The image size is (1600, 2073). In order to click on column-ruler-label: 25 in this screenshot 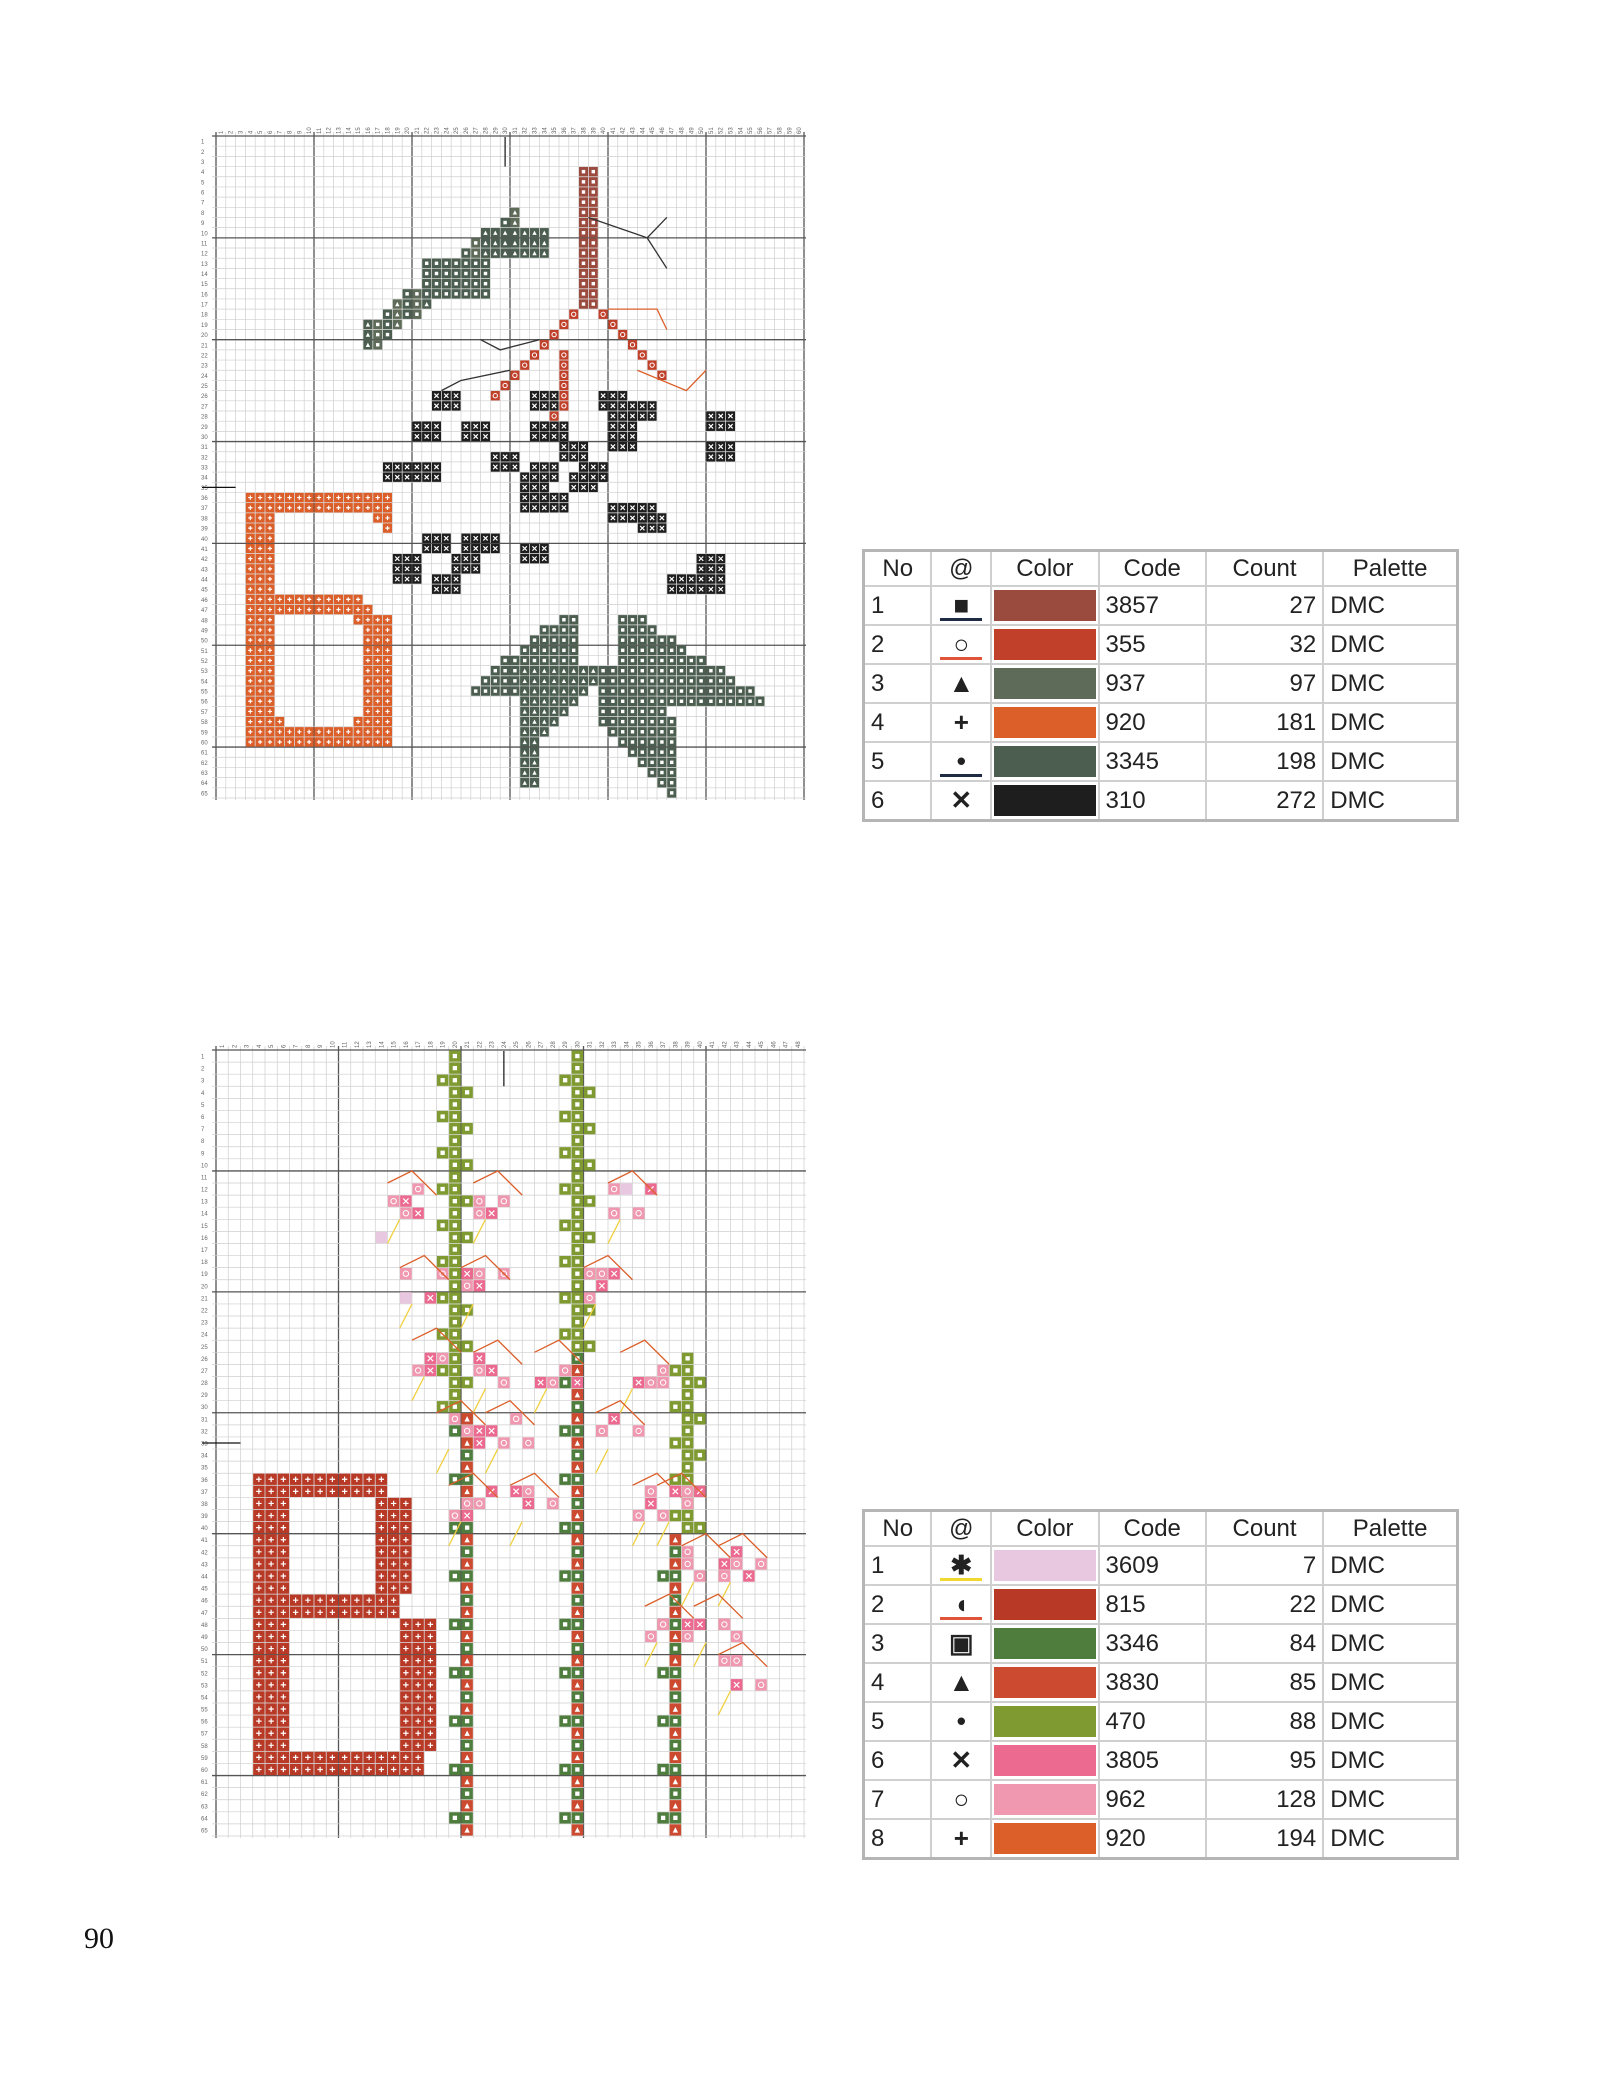, I will do `click(517, 1044)`.